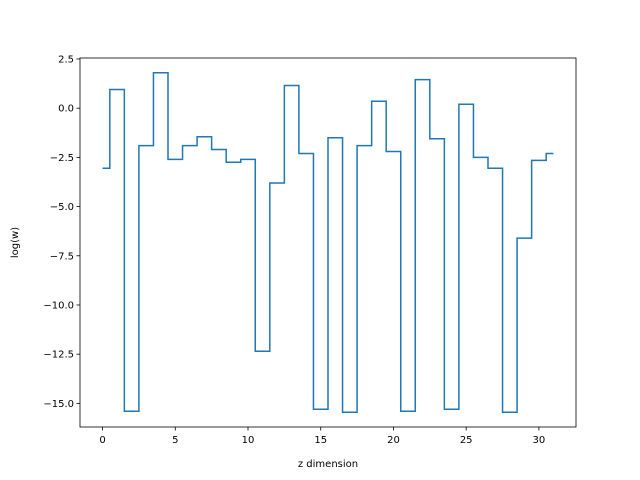 This screenshot has height=480, width=640. Describe the element at coordinates (328, 464) in the screenshot. I see `x-axis-label: z dimension` at that location.